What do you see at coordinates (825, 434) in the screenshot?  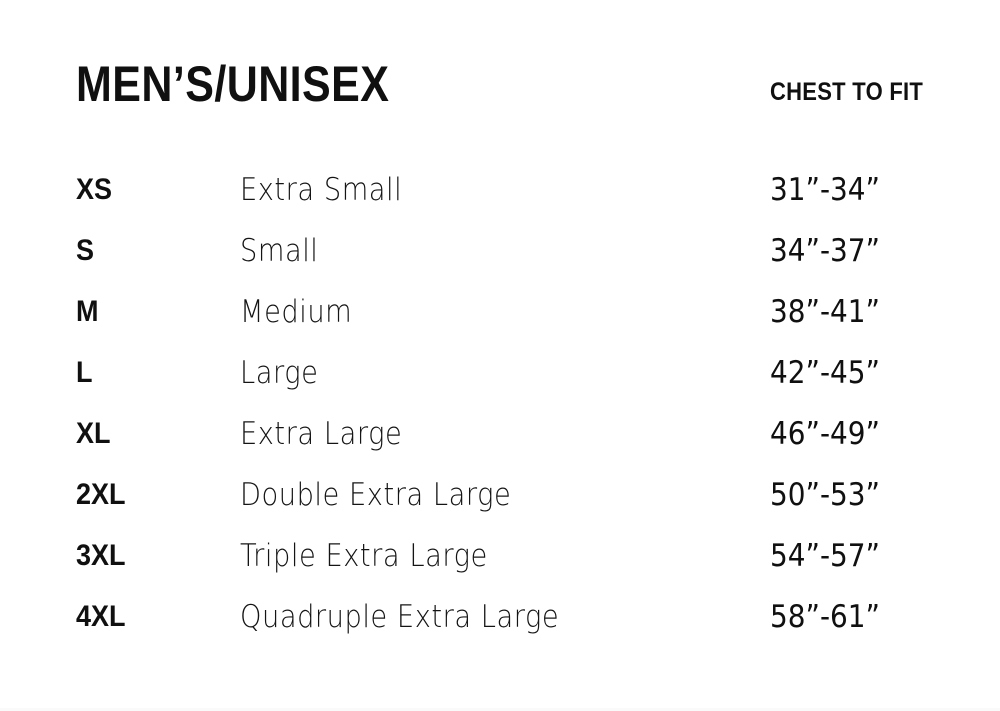 I see `chest-measurement: 46”-49”` at bounding box center [825, 434].